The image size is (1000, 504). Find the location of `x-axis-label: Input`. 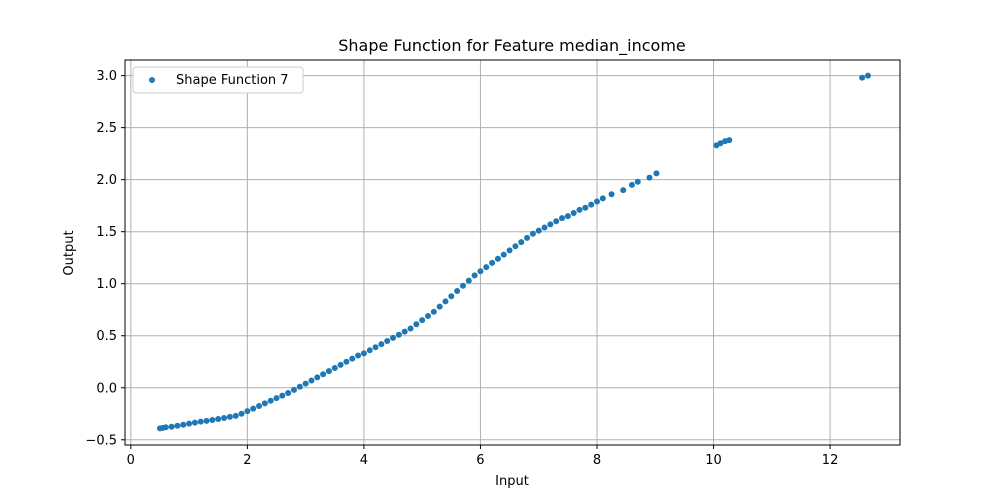

x-axis-label: Input is located at coordinates (512, 481).